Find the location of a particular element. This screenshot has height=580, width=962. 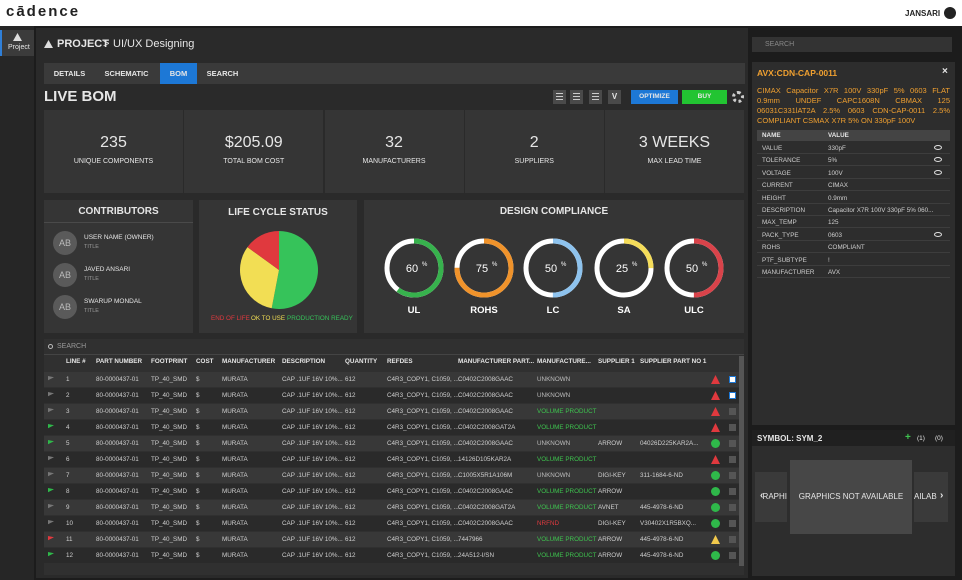

column-header: PART NUMBER is located at coordinates (119, 361).